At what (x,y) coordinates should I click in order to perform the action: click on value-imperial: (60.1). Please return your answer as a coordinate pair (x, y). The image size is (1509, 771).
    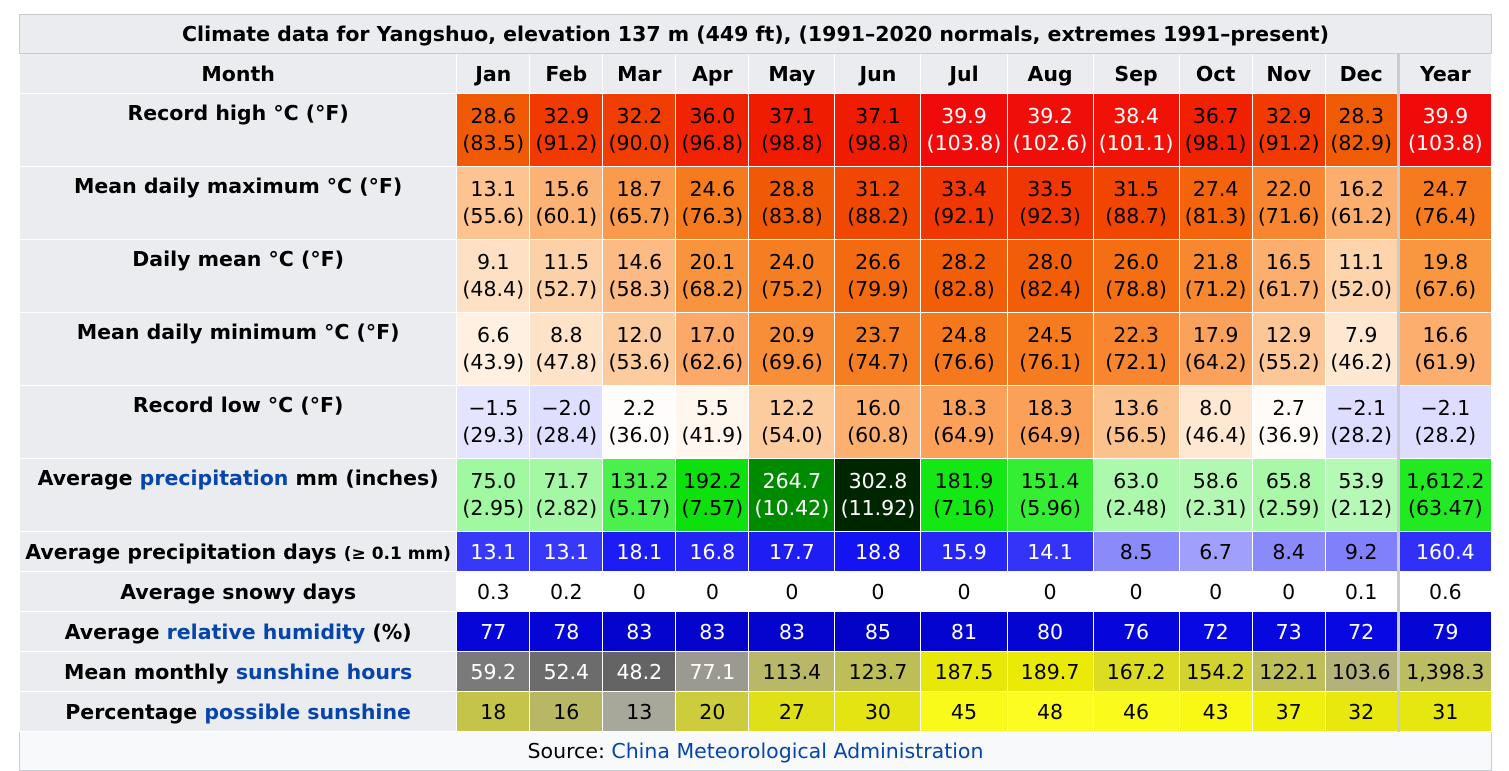
    Looking at the image, I should click on (566, 216).